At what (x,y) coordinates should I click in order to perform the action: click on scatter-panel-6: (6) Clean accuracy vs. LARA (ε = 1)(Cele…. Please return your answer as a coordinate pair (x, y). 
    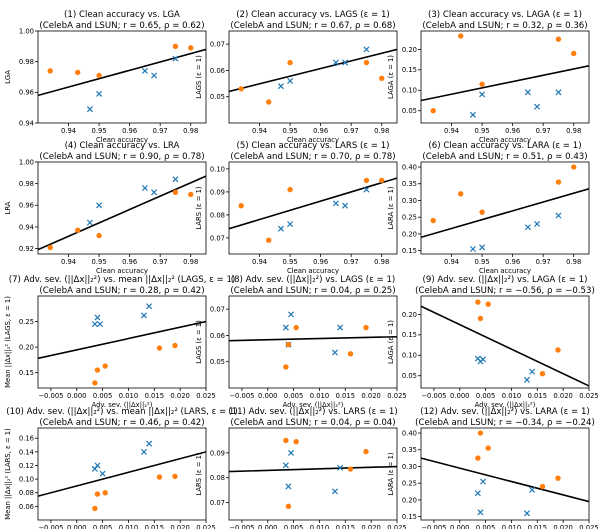
    Looking at the image, I should click on (488, 208).